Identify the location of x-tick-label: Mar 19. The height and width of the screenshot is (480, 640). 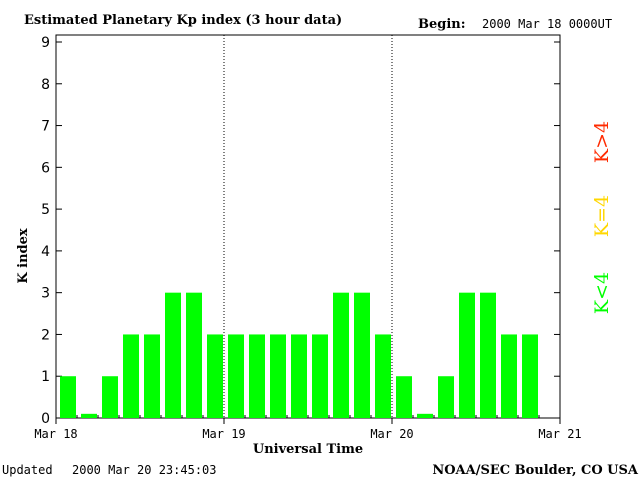
(223, 434).